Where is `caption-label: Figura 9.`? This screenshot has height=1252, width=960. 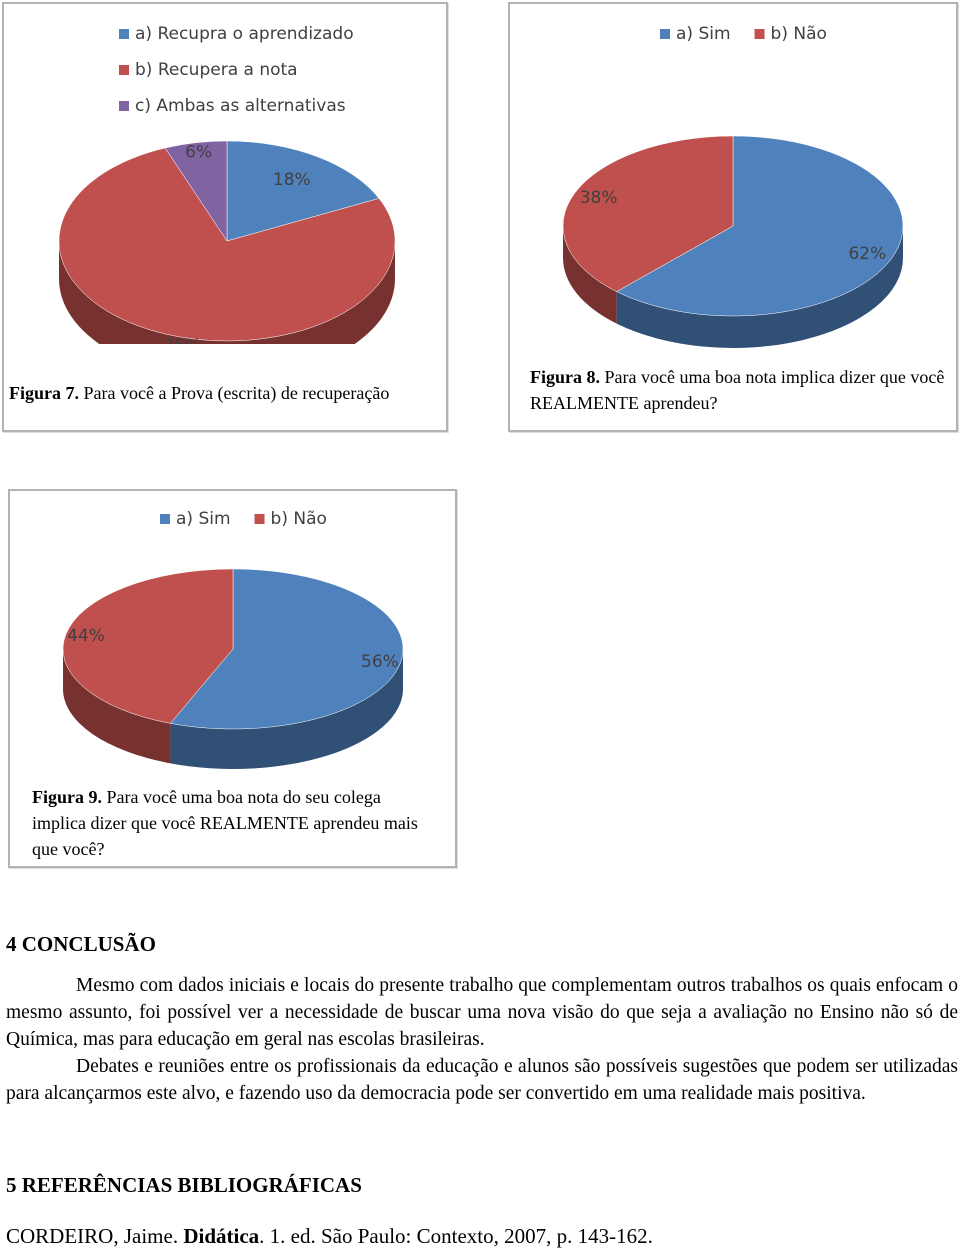
caption-label: Figura 9. is located at coordinates (67, 797).